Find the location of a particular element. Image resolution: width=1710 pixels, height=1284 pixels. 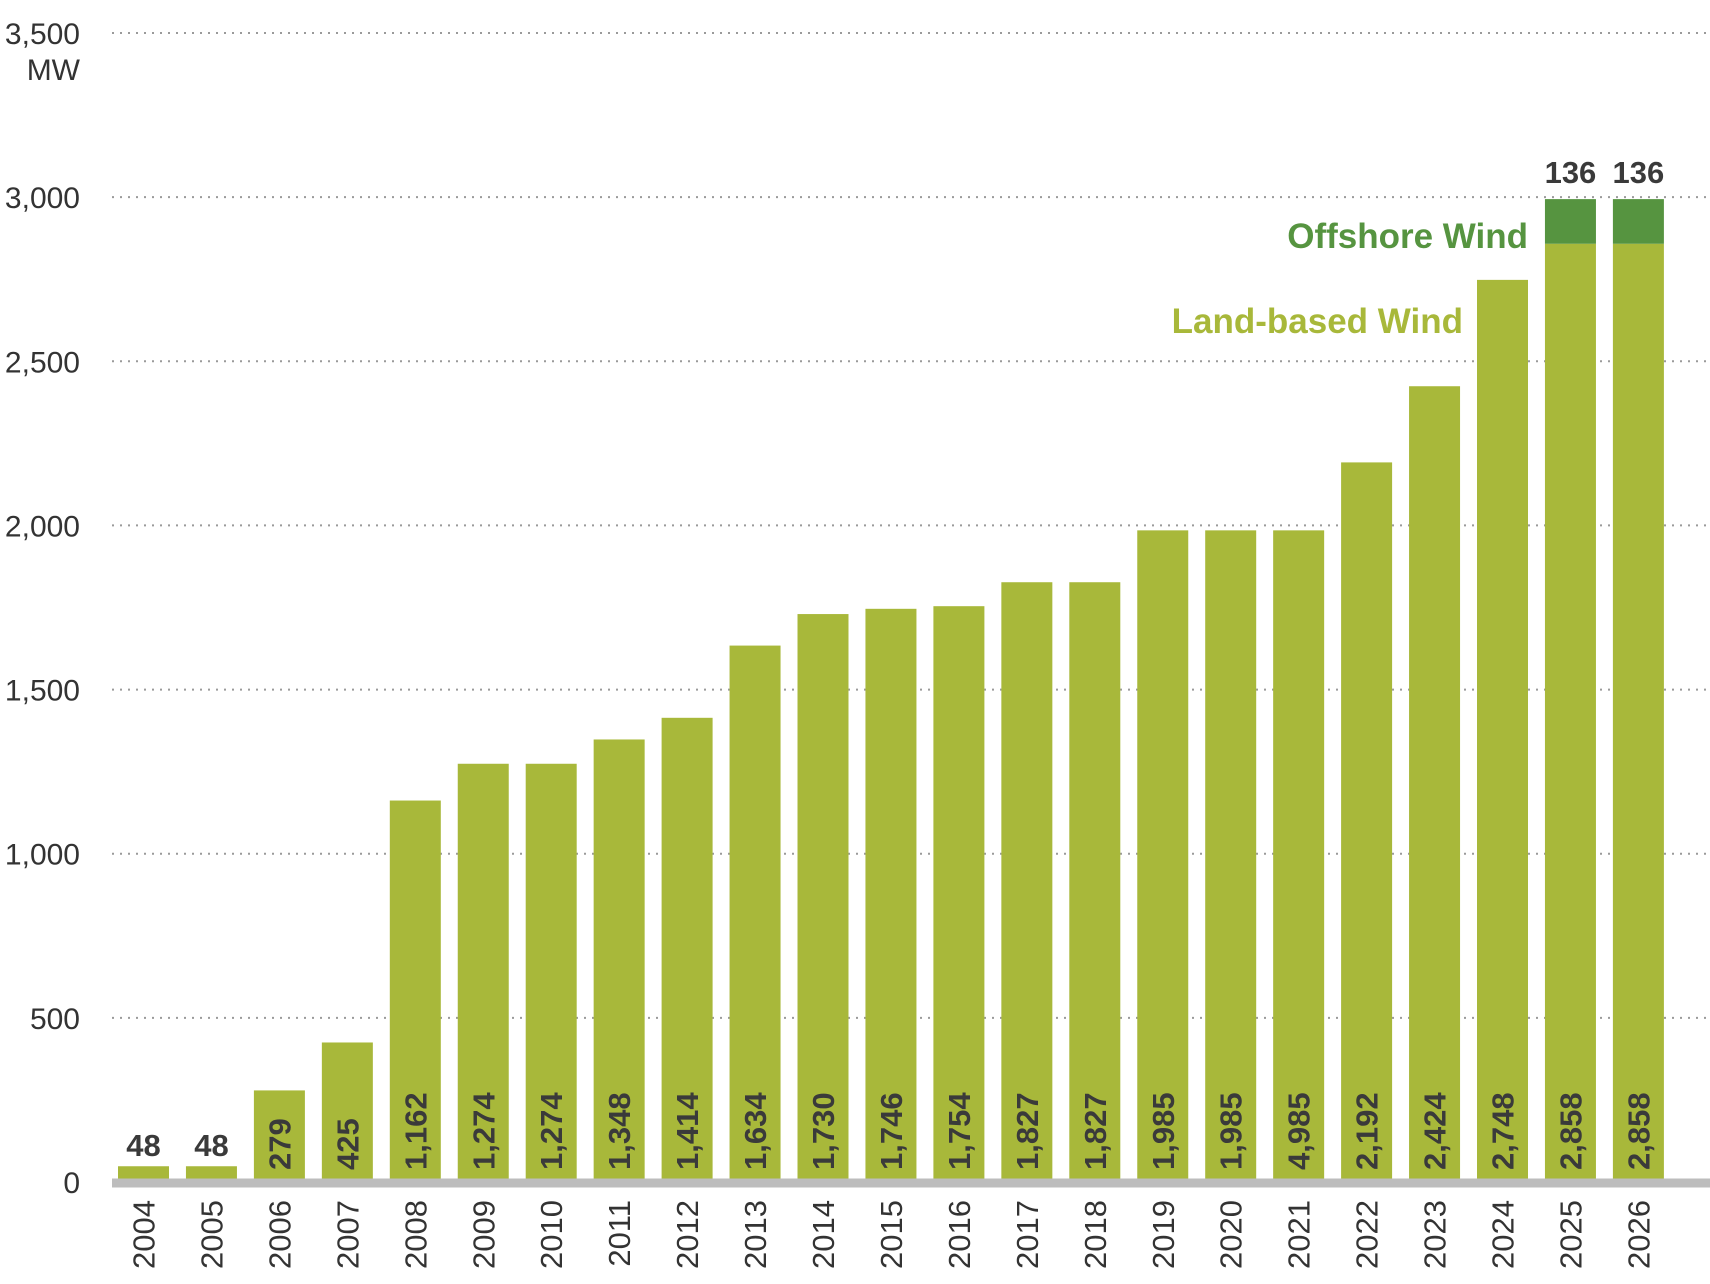

x-tick-label: 2025 is located at coordinates (1570, 1234).